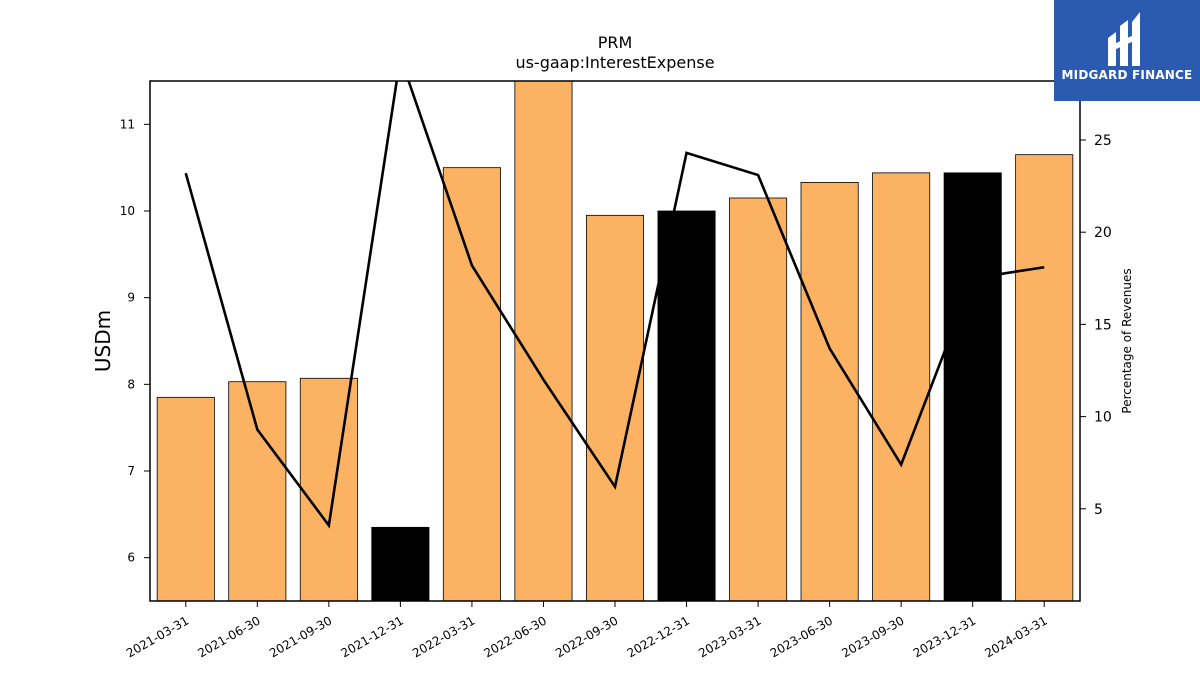 This screenshot has height=675, width=1200. Describe the element at coordinates (300, 636) in the screenshot. I see `x-tick-label-2021-09-30: 2021-09-30` at that location.